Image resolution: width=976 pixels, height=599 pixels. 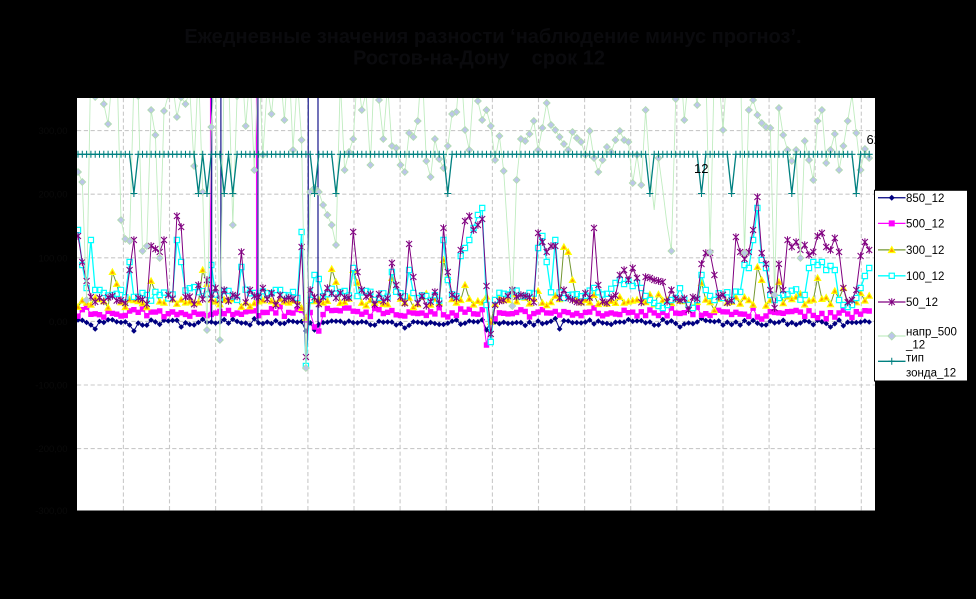 What do you see at coordinates (915, 346) in the screenshot?
I see `svg-text: _12` at bounding box center [915, 346].